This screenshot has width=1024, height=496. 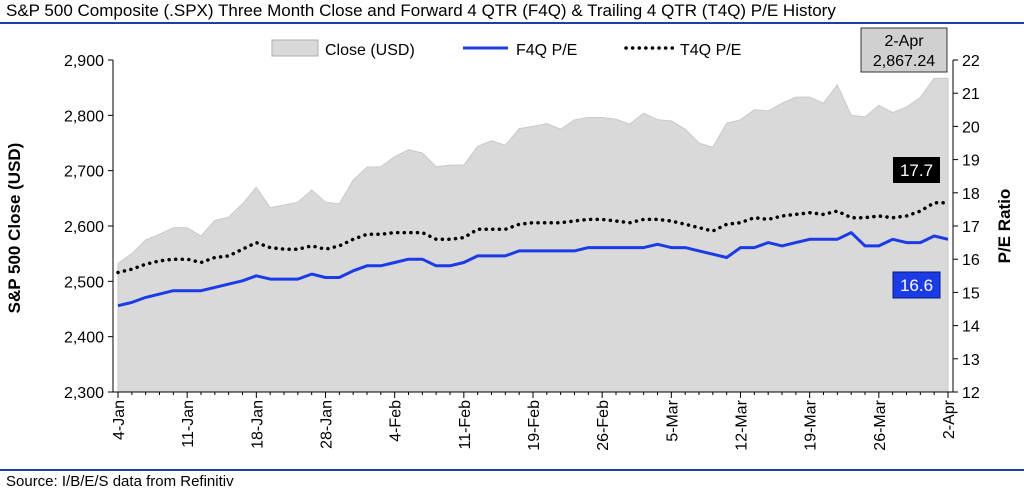 I want to click on callout-close-value: 2,867.24, so click(x=904, y=61).